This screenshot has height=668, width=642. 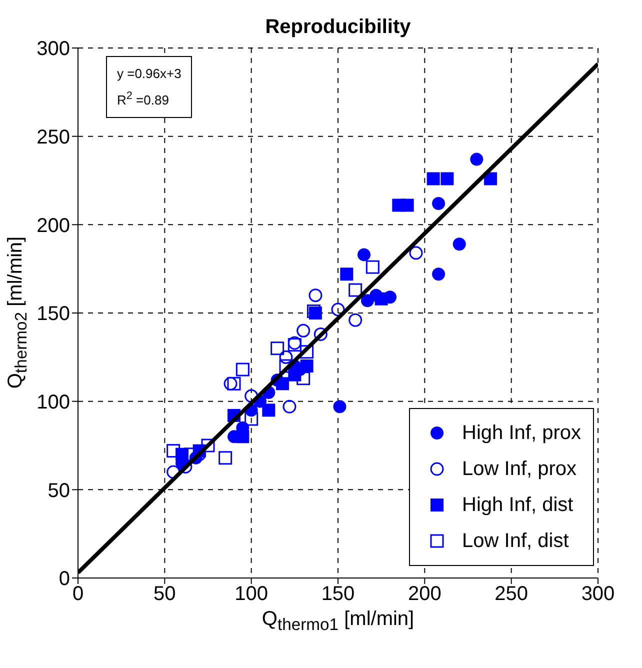 I want to click on legend-label: High Inf, dist, so click(x=518, y=505).